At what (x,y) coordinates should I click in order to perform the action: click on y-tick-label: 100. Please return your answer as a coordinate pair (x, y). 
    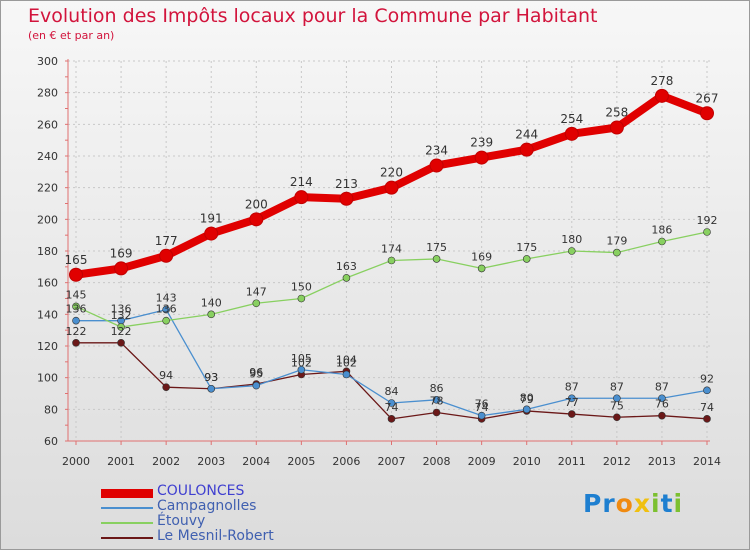
    Looking at the image, I should click on (47, 378).